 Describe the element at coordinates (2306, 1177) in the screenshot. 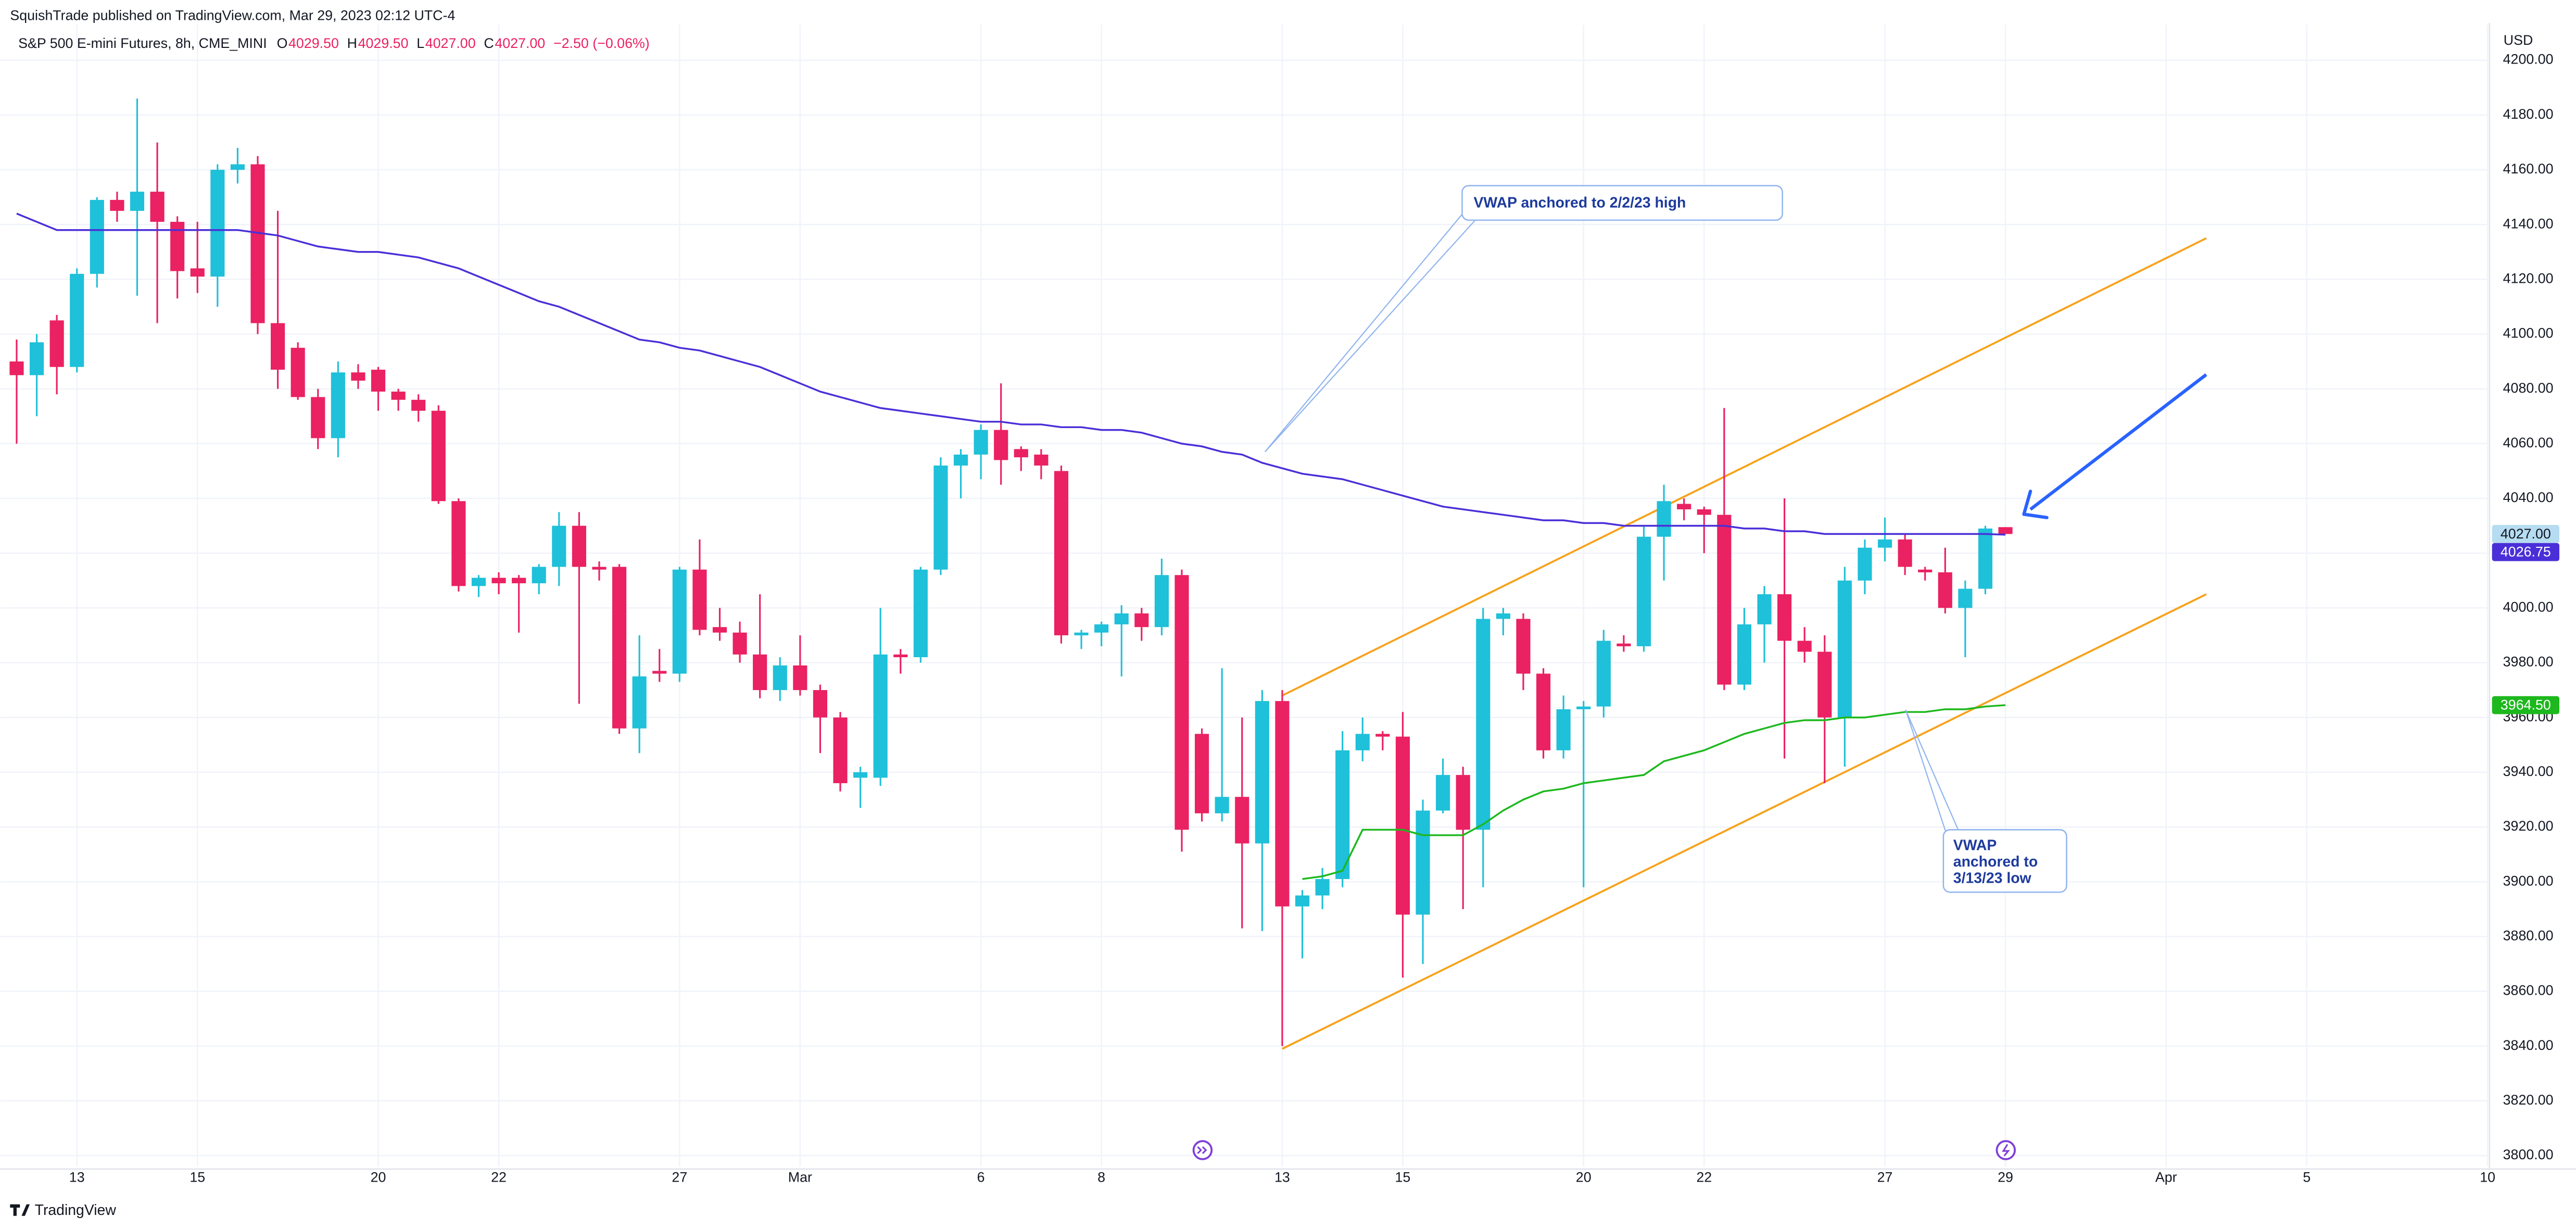

I see `x-tick-label: 5` at that location.